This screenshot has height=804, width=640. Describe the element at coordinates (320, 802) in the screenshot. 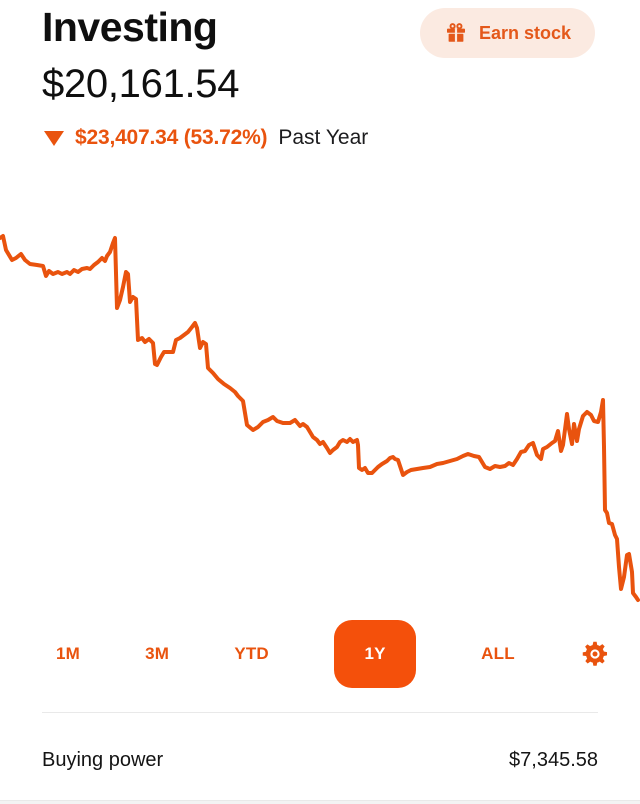

I see `bottom-card-edge` at that location.